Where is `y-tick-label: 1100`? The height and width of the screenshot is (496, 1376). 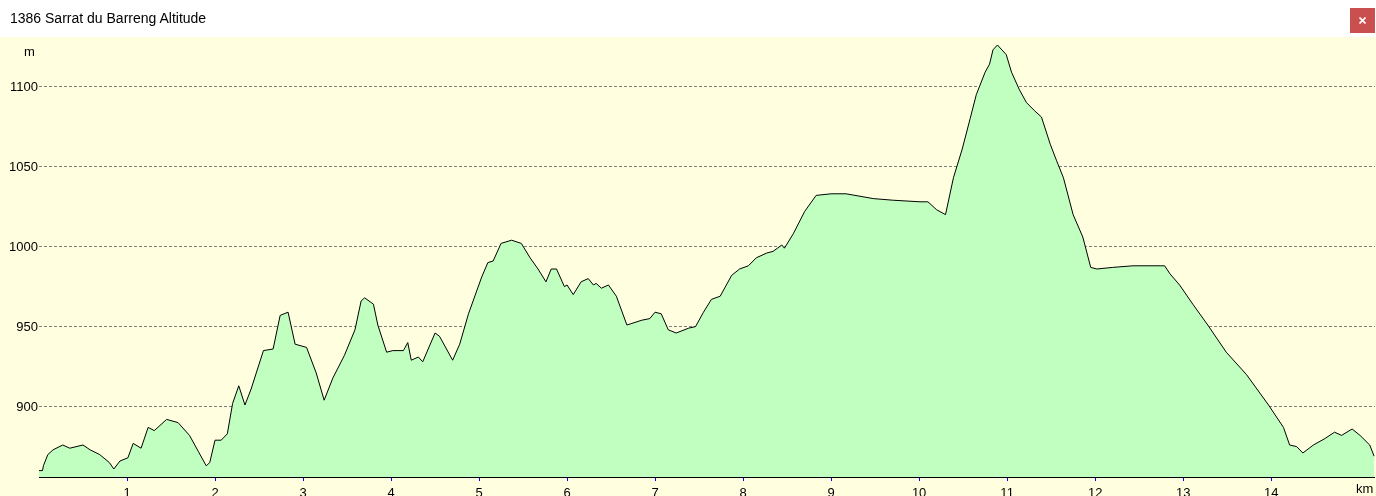 y-tick-label: 1100 is located at coordinates (24, 87).